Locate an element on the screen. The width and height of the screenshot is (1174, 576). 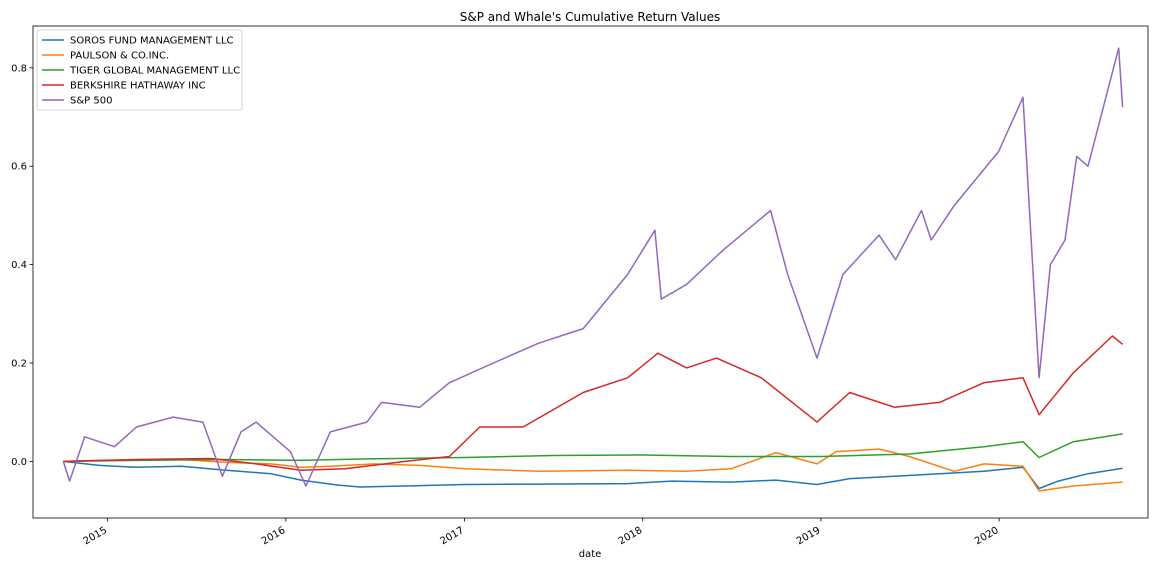
x-tick-label: 2017 is located at coordinates (453, 536).